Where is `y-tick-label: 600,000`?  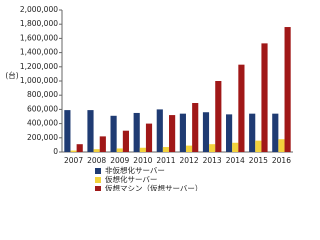 y-tick-label: 600,000 is located at coordinates (42, 108).